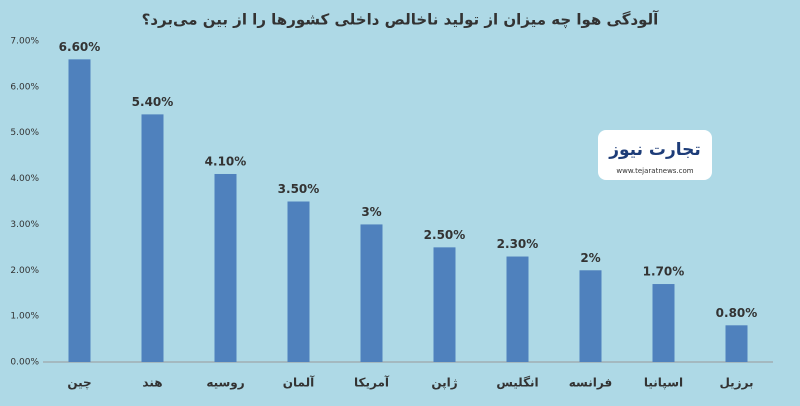  Describe the element at coordinates (654, 171) in the screenshot. I see `logo-url: www.tejaratnews.com` at that location.